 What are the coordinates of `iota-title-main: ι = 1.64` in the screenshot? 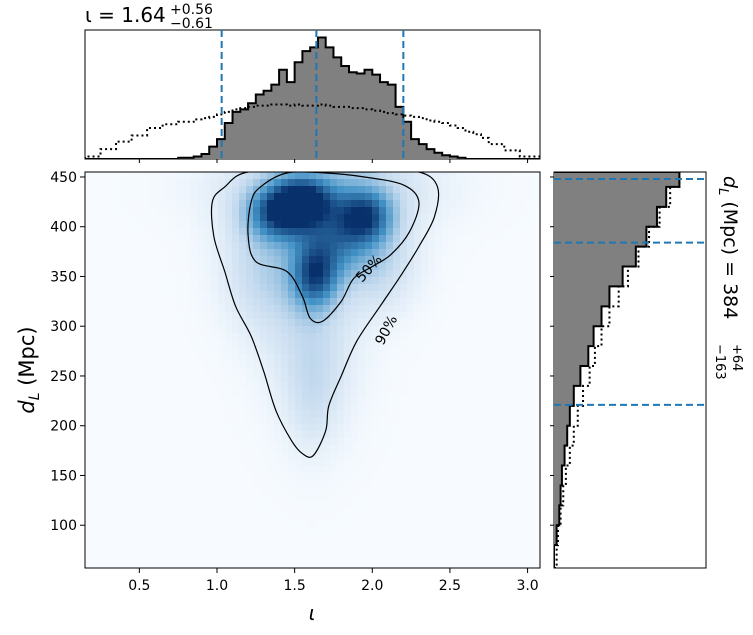 It's located at (125, 15).